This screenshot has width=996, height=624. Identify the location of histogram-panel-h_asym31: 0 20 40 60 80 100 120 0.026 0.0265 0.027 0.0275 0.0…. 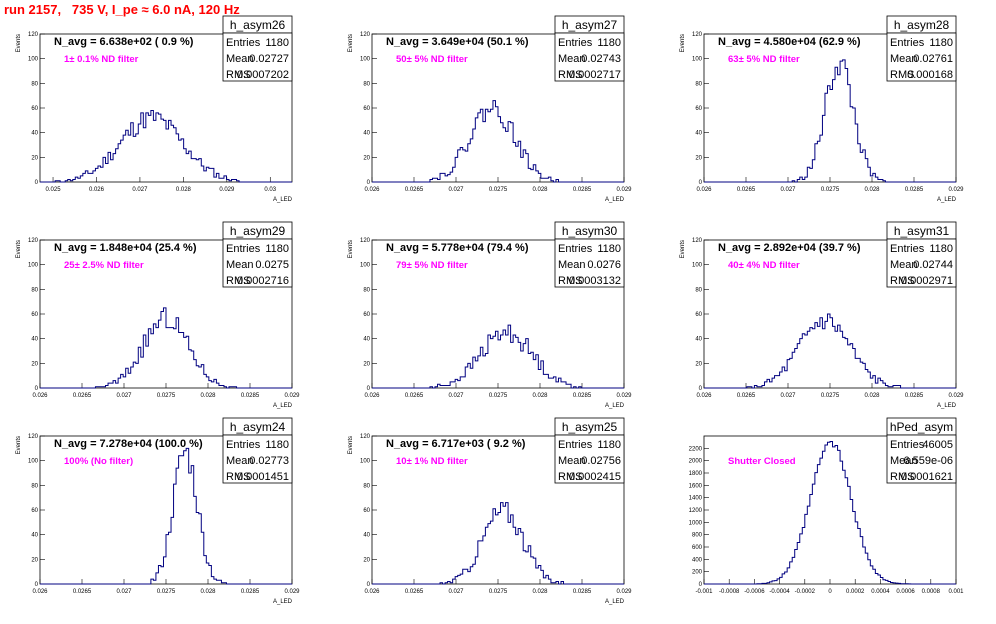
(830, 324).